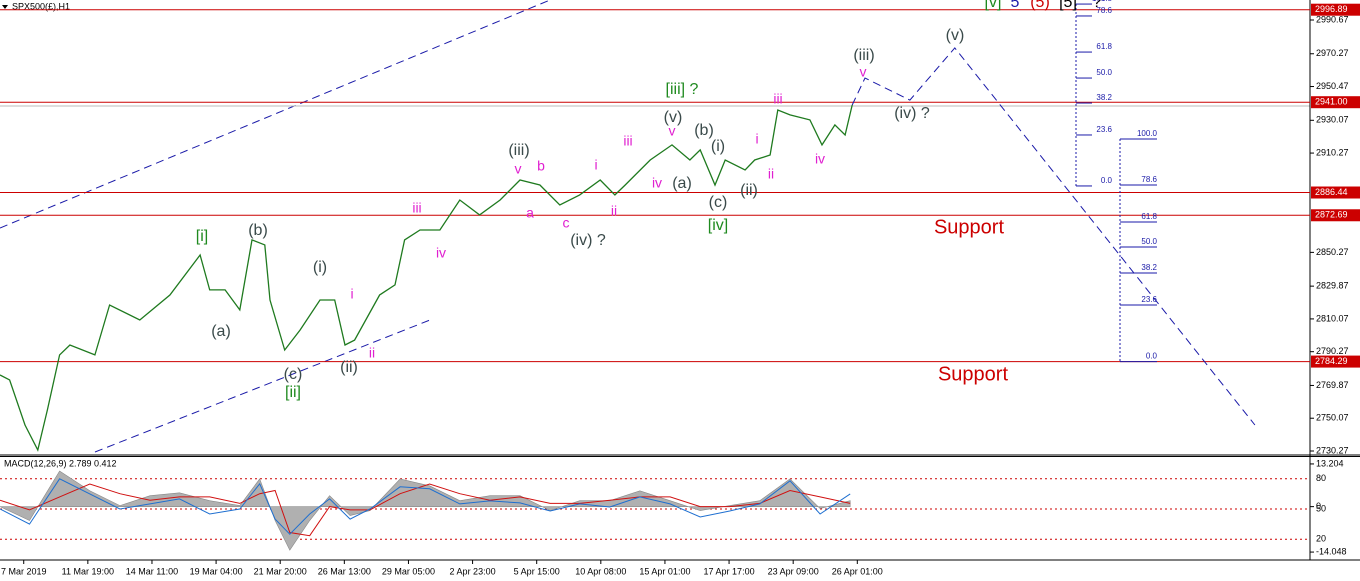  I want to click on x-tick-label: 17 Apr 17:00, so click(729, 571).